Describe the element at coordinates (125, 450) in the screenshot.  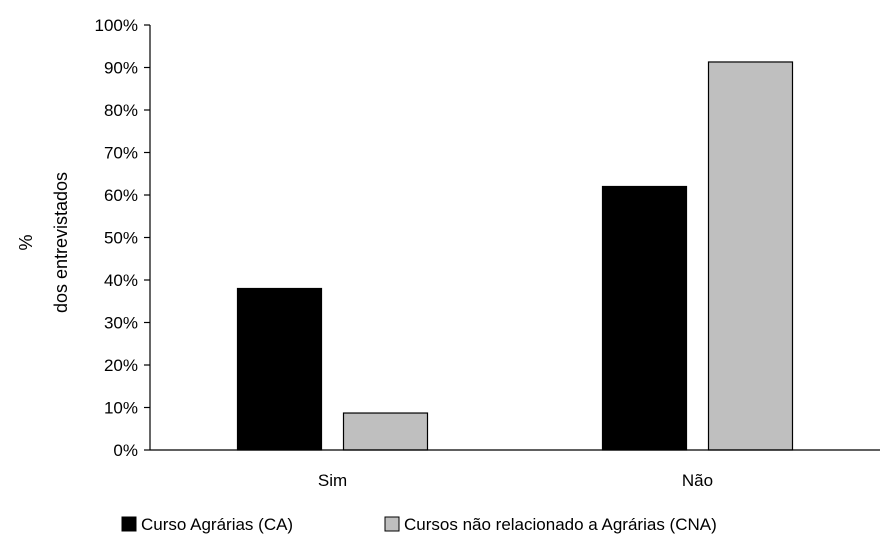
I see `y-tick-label: 0%` at that location.